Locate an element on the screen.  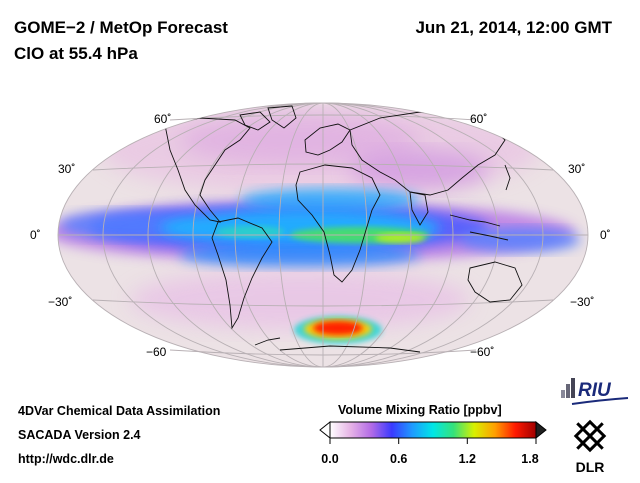
colorbar-max-arrow is located at coordinates (541, 430).